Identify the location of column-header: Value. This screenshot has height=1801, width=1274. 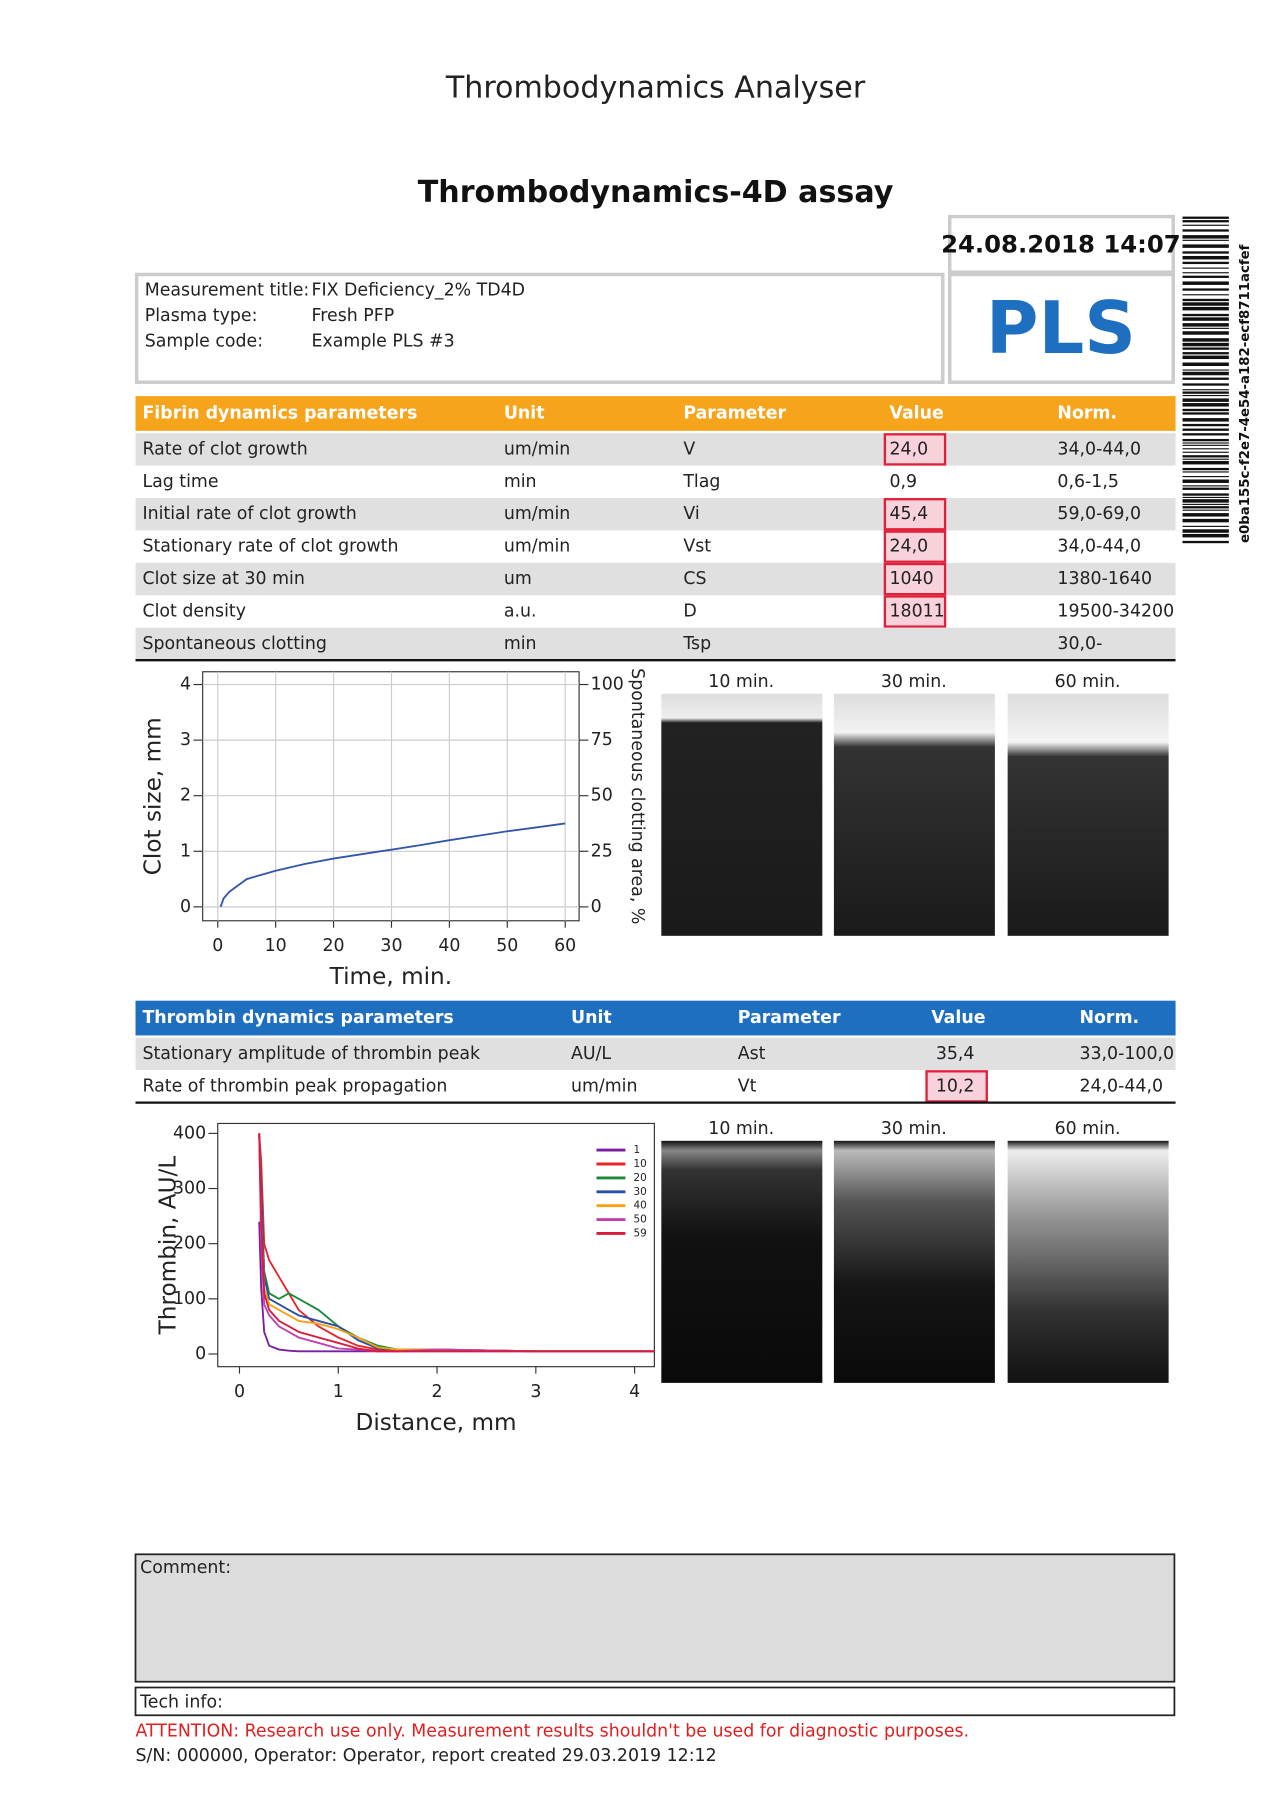
(916, 413).